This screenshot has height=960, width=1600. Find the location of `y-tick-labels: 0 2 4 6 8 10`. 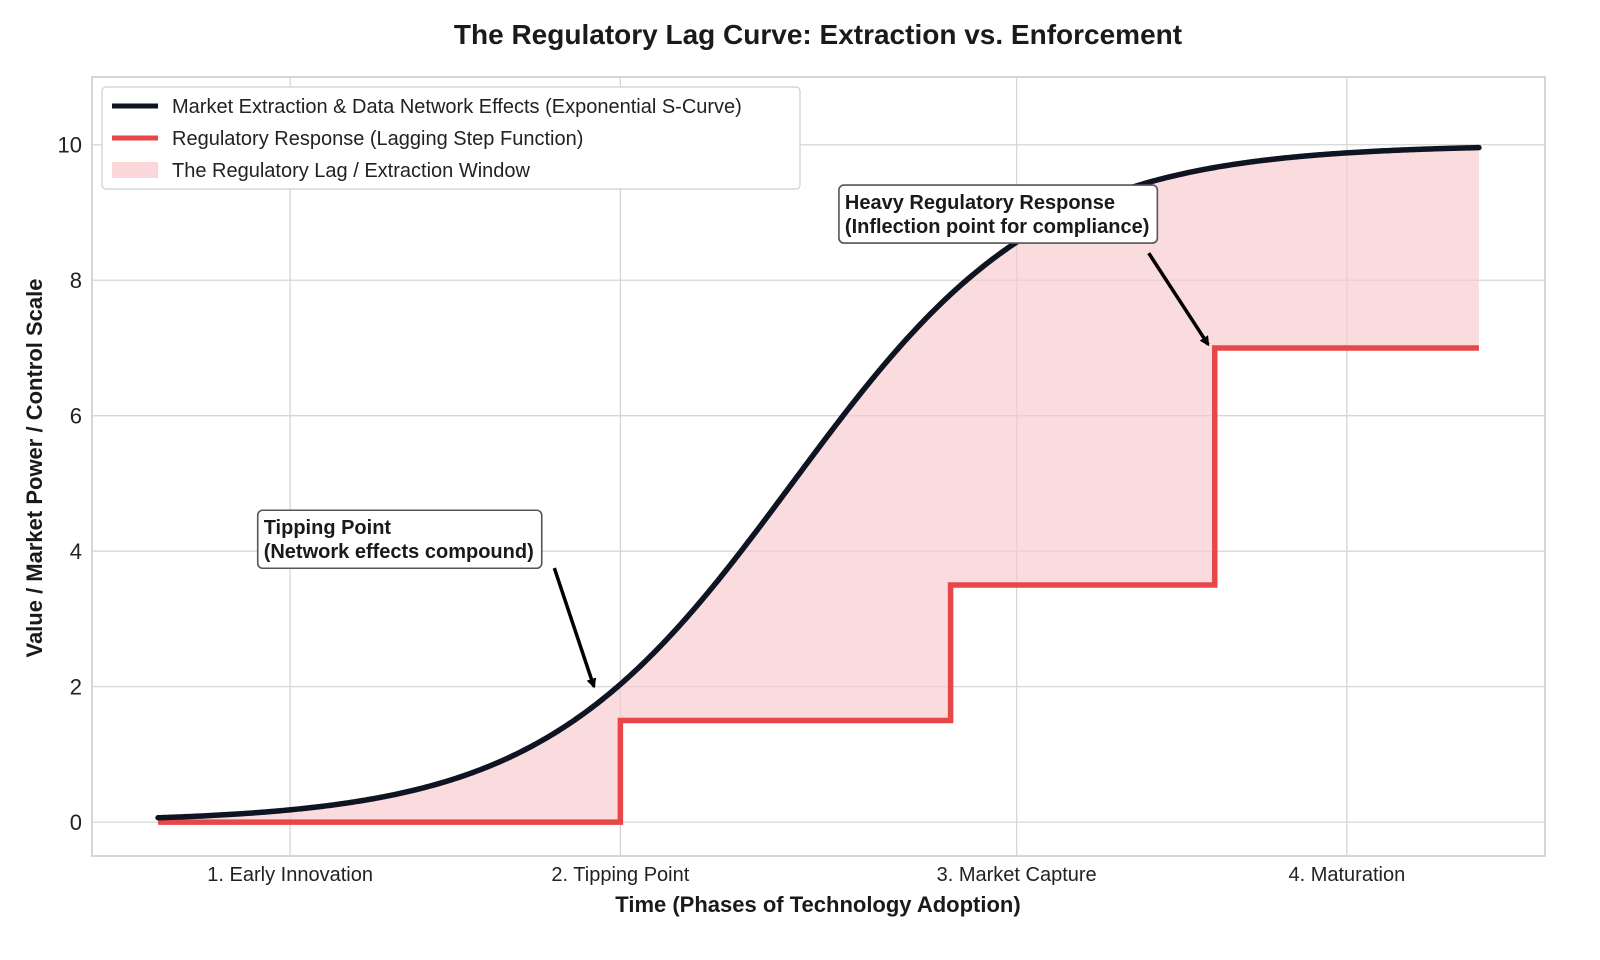

y-tick-labels: 0 2 4 6 8 10 is located at coordinates (70, 484).